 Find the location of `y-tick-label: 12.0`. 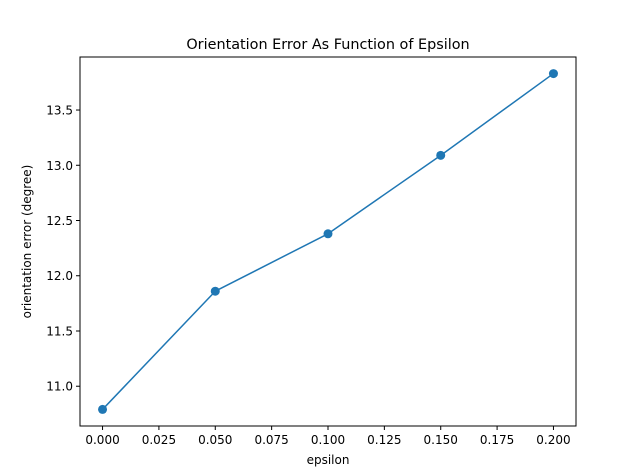

y-tick-label: 12.0 is located at coordinates (59, 276).